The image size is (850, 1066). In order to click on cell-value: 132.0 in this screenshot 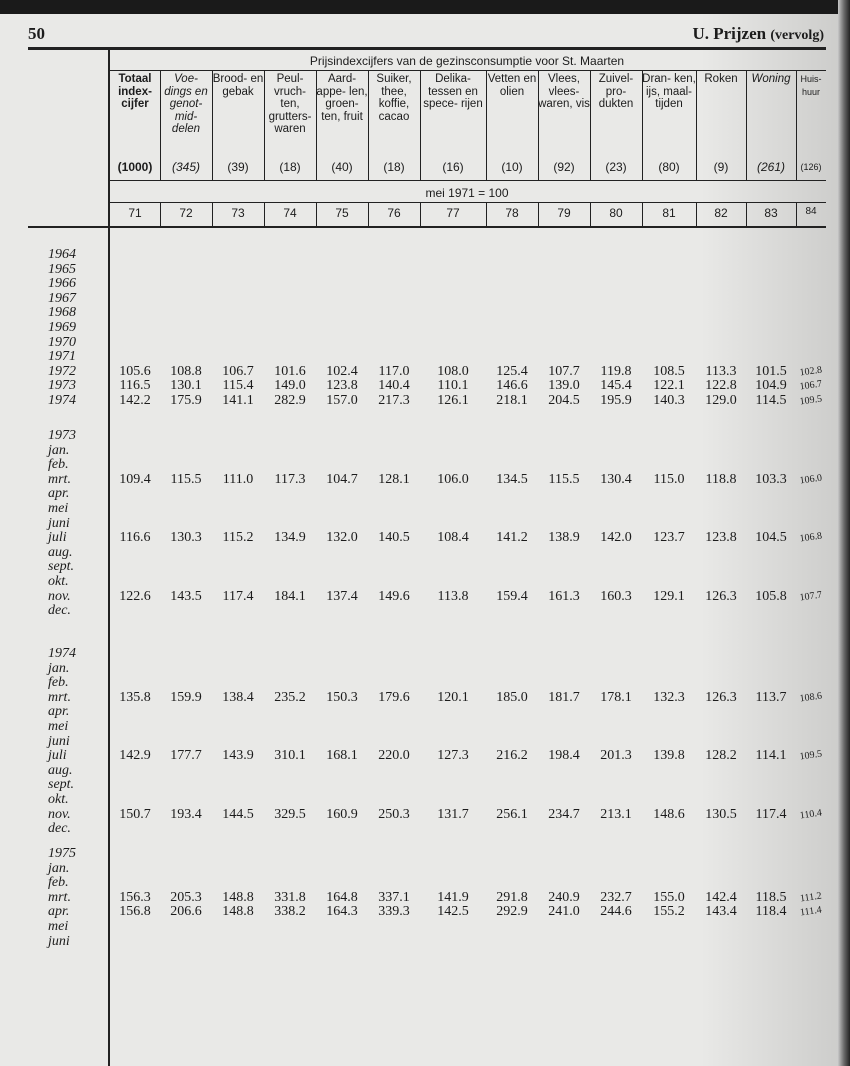, I will do `click(342, 538)`.